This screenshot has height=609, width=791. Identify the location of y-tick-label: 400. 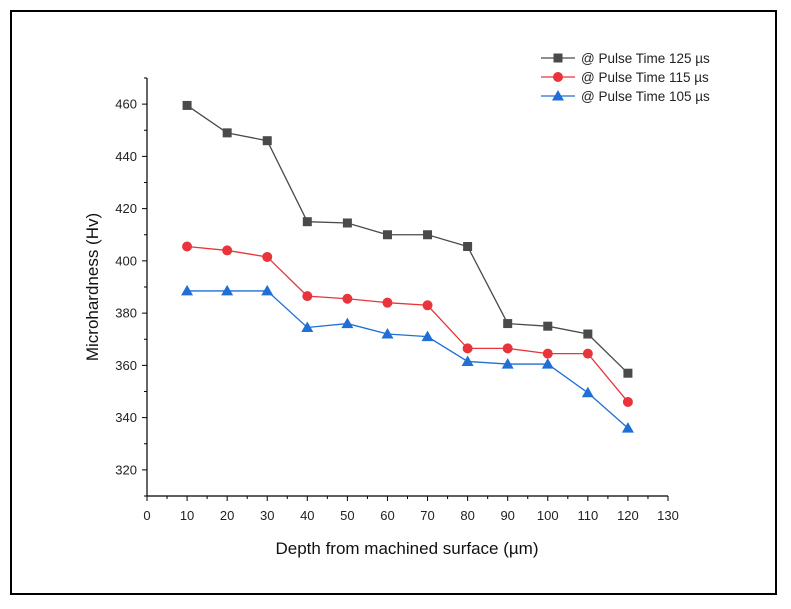
(126, 260).